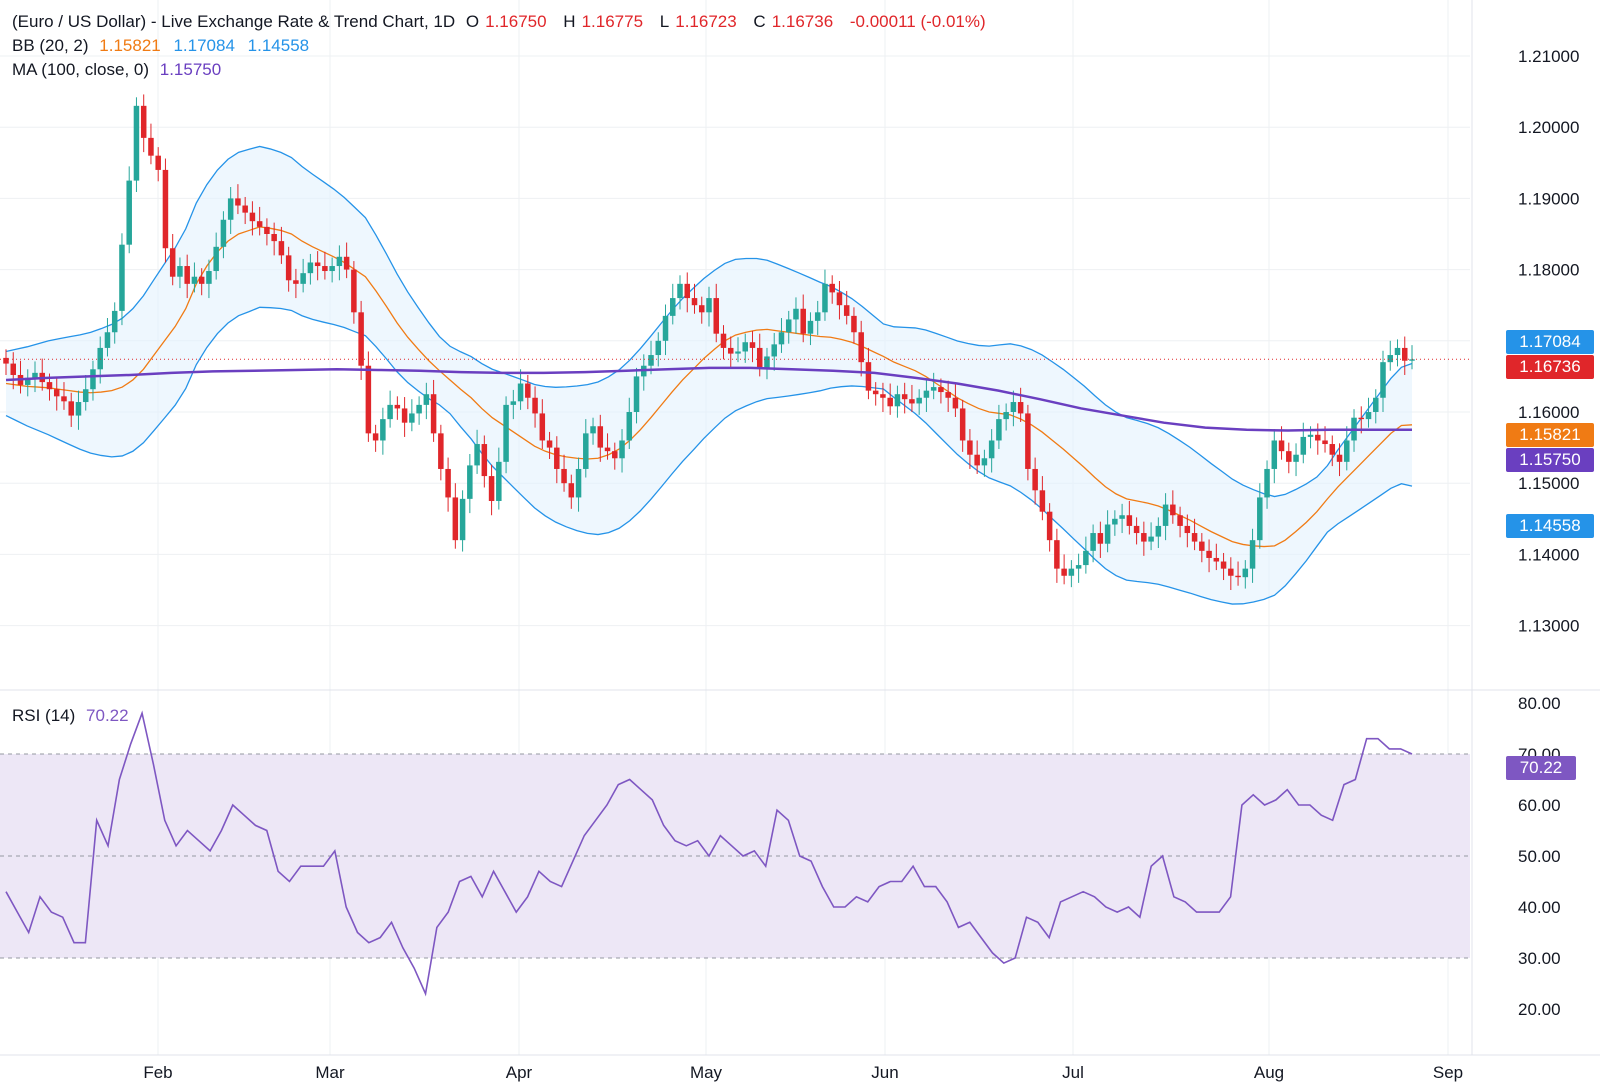 This screenshot has width=1600, height=1089. I want to click on legend-ma: MA (100, close, 0) 1.15750, so click(120, 70).